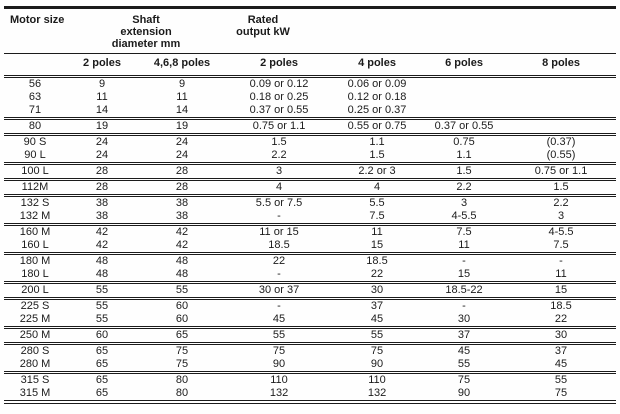  What do you see at coordinates (377, 380) in the screenshot?
I see `cell-value: 110` at bounding box center [377, 380].